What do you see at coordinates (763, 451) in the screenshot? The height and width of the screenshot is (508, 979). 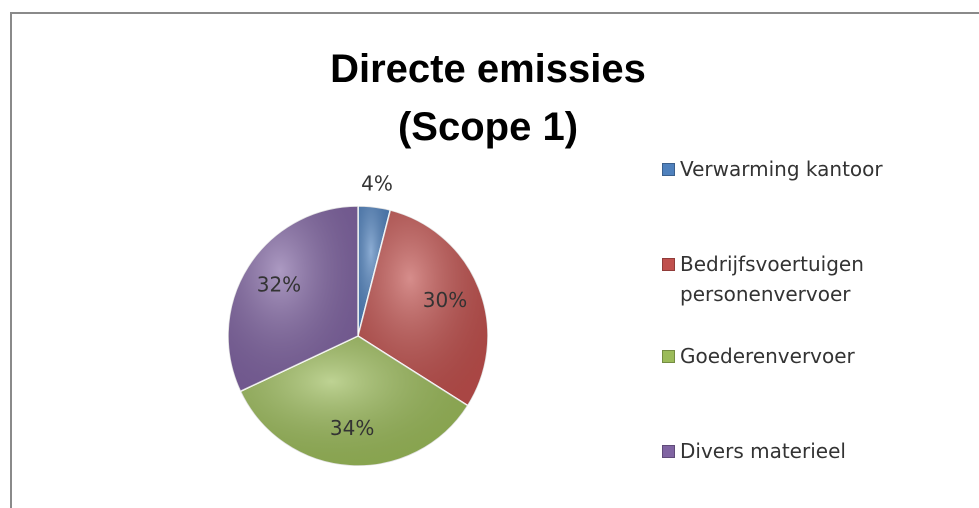 I see `legend-label: Divers materieel` at bounding box center [763, 451].